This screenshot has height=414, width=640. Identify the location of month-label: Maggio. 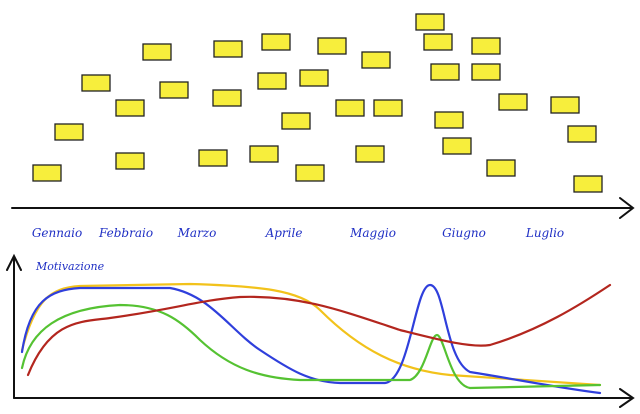
(372, 233).